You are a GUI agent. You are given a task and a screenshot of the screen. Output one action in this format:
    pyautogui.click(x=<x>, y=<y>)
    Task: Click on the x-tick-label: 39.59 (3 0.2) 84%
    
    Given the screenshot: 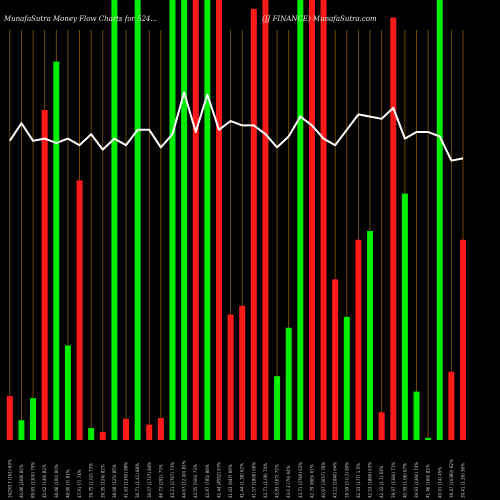 What is the action you would take?
    pyautogui.click(x=346, y=480)
    